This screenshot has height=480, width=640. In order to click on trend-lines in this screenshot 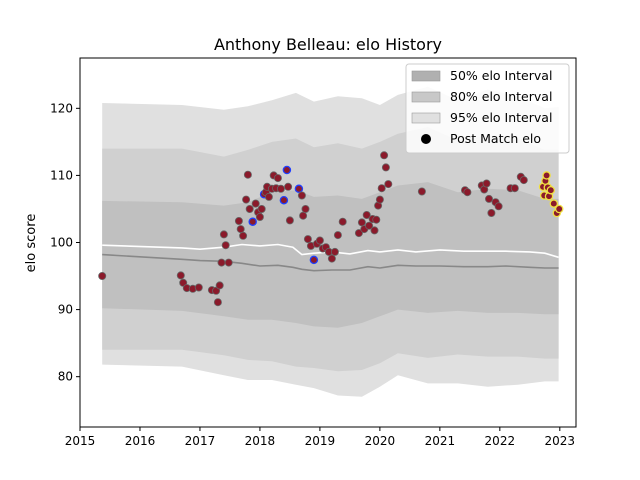, I will do `click(330, 257)`.